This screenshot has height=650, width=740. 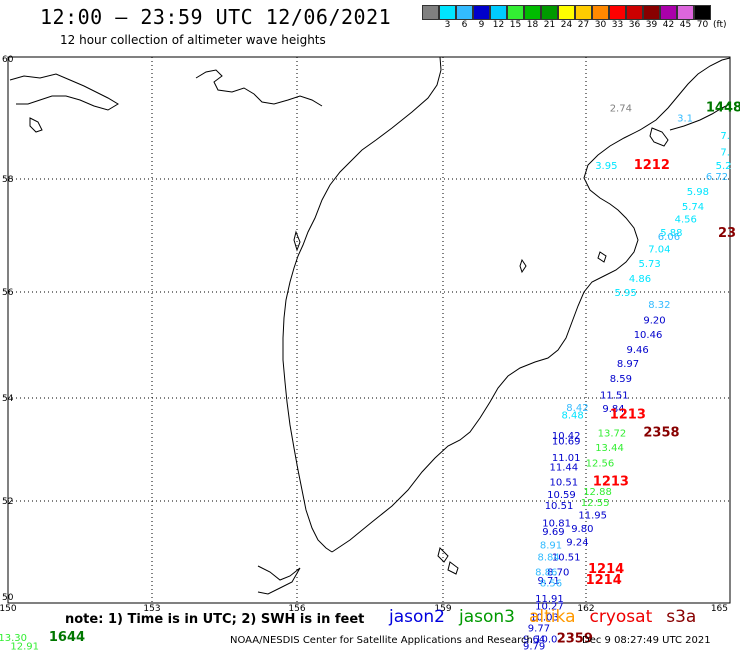 I want to click on lon-tick-label: 162, so click(x=585, y=609).